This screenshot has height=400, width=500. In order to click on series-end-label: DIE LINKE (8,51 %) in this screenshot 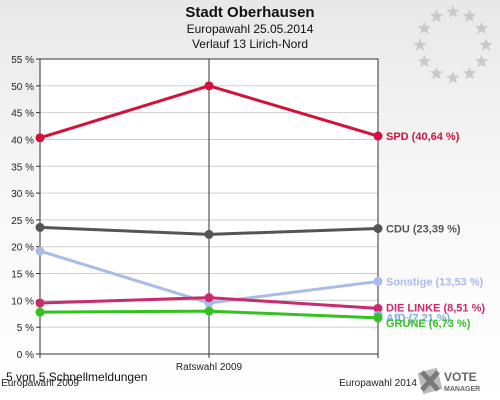, I will do `click(435, 308)`.